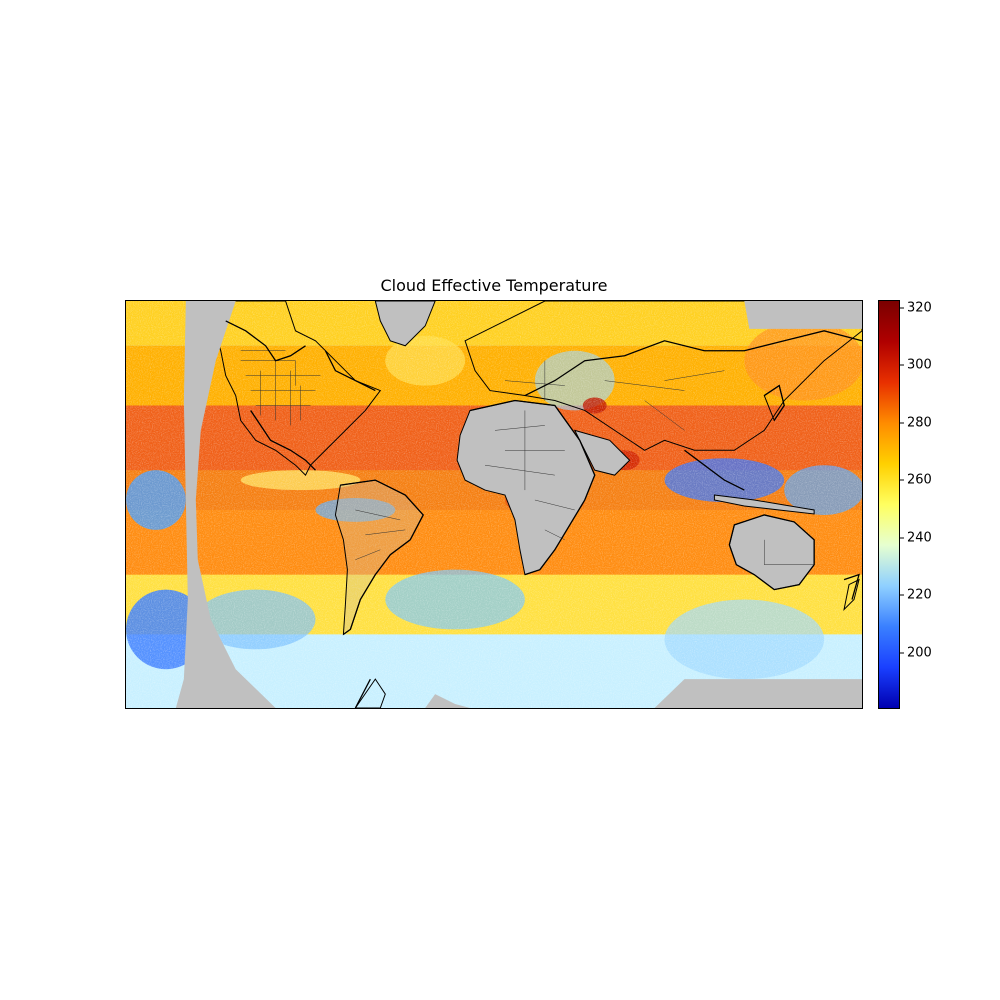 The image size is (1000, 1000). I want to click on data-gap-north-east, so click(803, 315).